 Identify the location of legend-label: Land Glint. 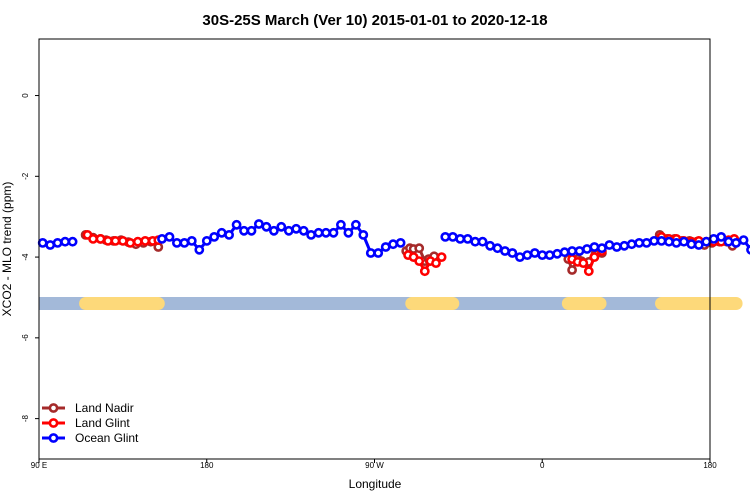
(102, 423).